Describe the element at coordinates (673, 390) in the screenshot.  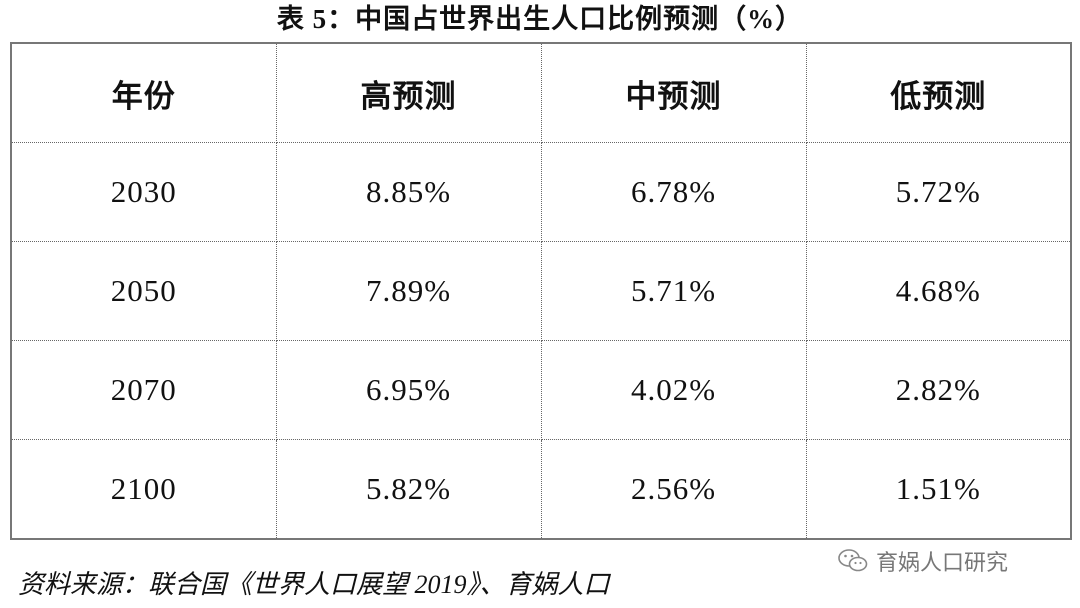
I see `value-cell: 4.02%` at that location.